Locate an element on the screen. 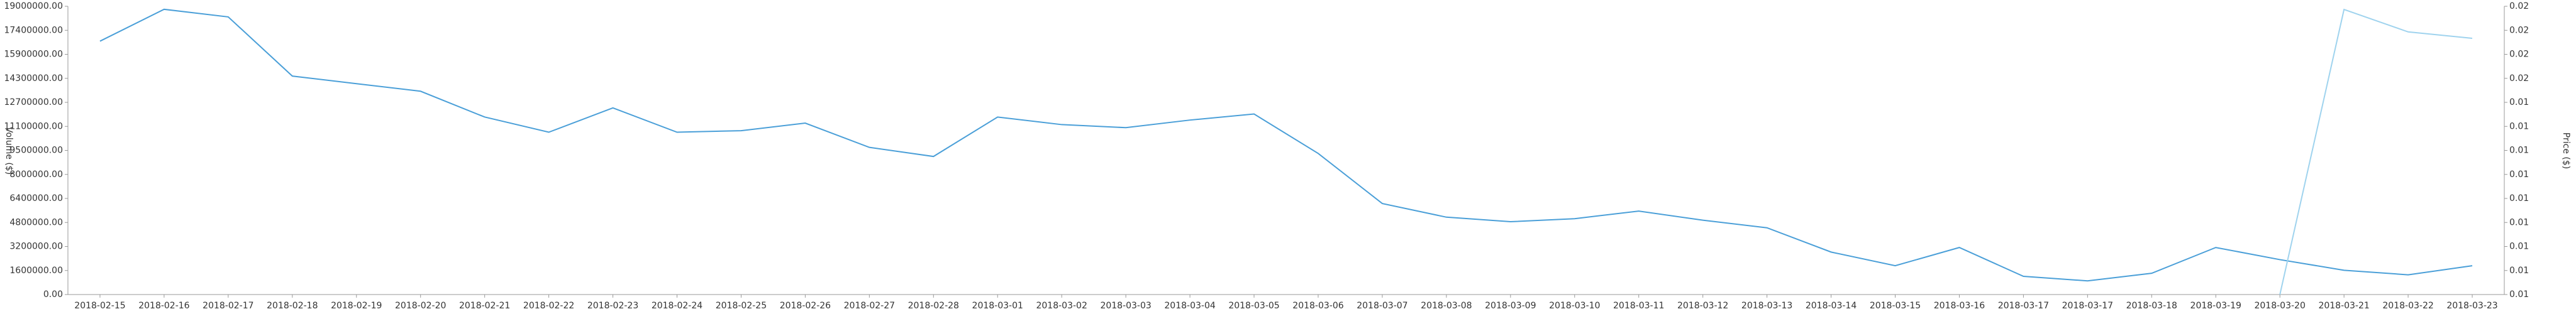 The width and height of the screenshot is (2576, 314). x-tick-label: 2018-02-21 is located at coordinates (484, 306).